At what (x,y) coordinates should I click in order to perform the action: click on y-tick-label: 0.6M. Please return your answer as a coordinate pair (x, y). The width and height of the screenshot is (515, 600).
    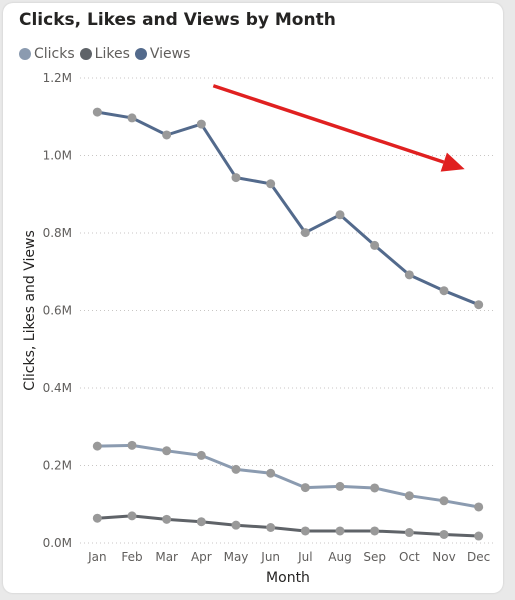
    Looking at the image, I should click on (57, 311).